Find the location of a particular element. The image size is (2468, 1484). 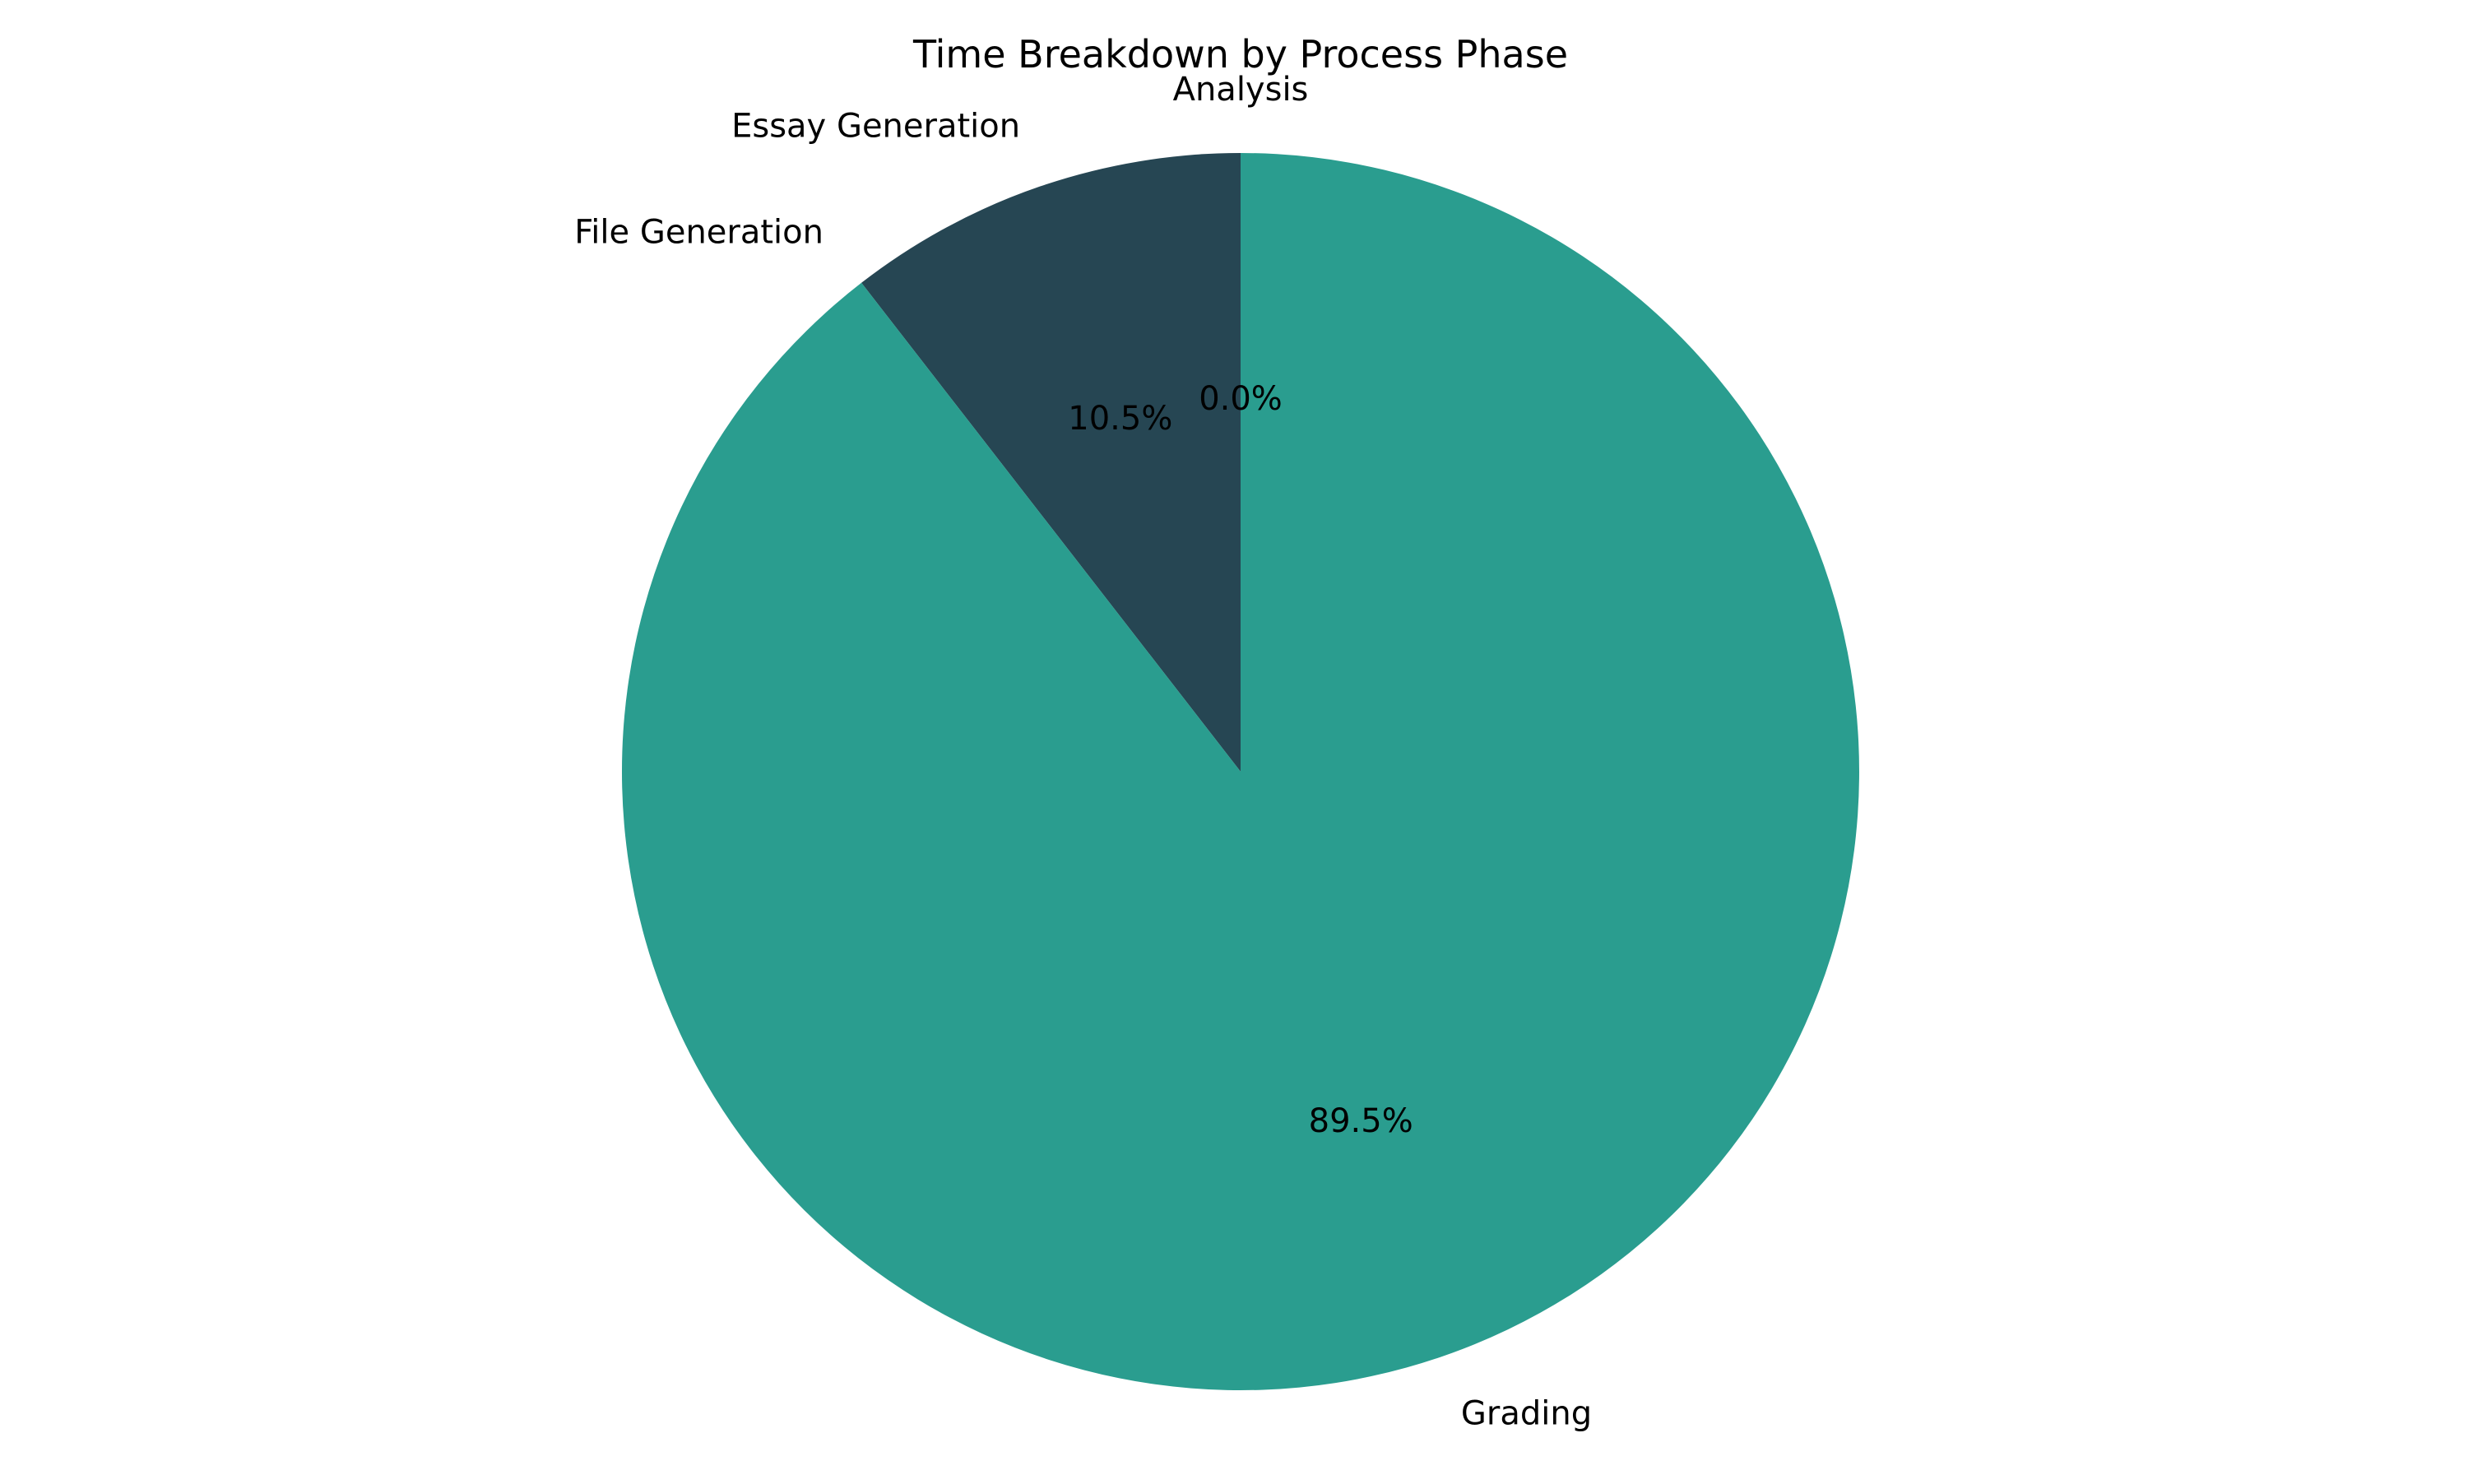

slice-label-essay-generation: Essay Generation is located at coordinates (875, 126).